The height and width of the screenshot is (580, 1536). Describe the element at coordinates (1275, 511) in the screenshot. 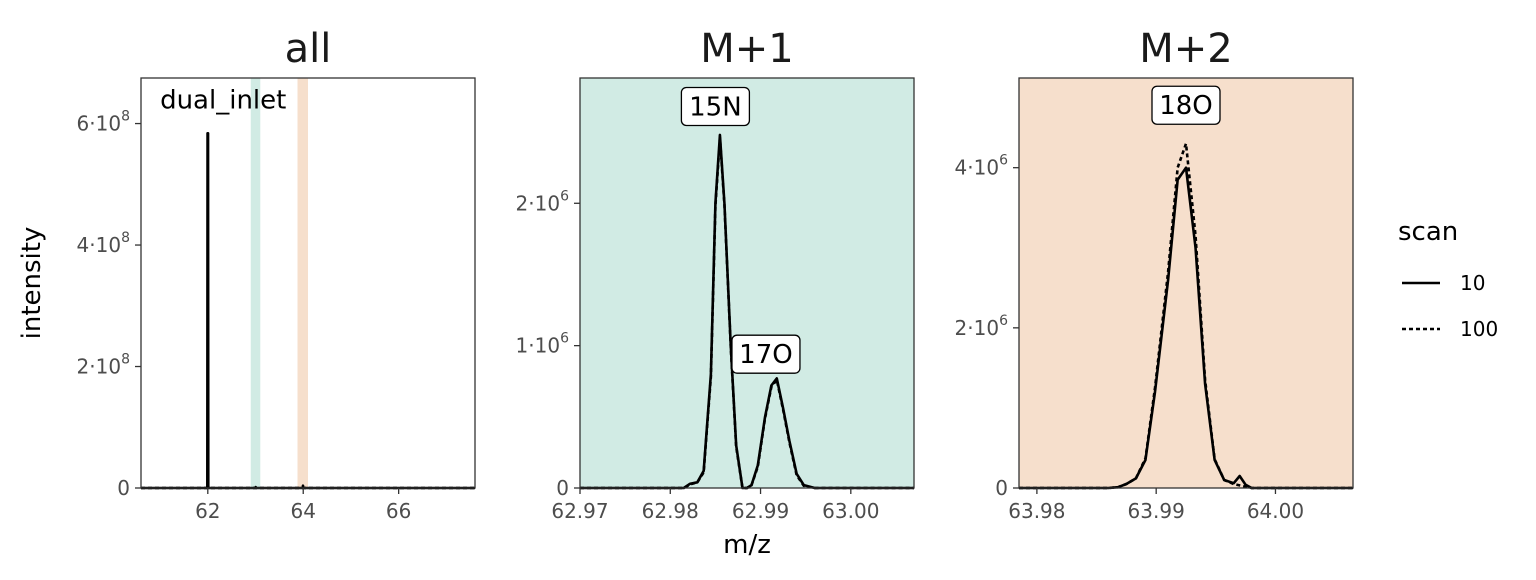

I see `x-tick-label: 64.00` at that location.